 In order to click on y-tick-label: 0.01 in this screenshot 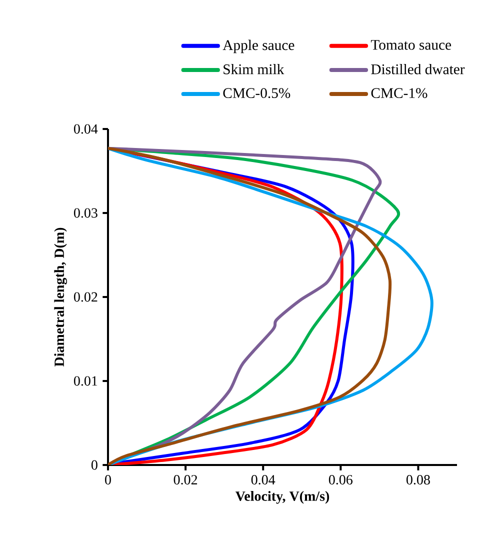, I will do `click(86, 381)`.